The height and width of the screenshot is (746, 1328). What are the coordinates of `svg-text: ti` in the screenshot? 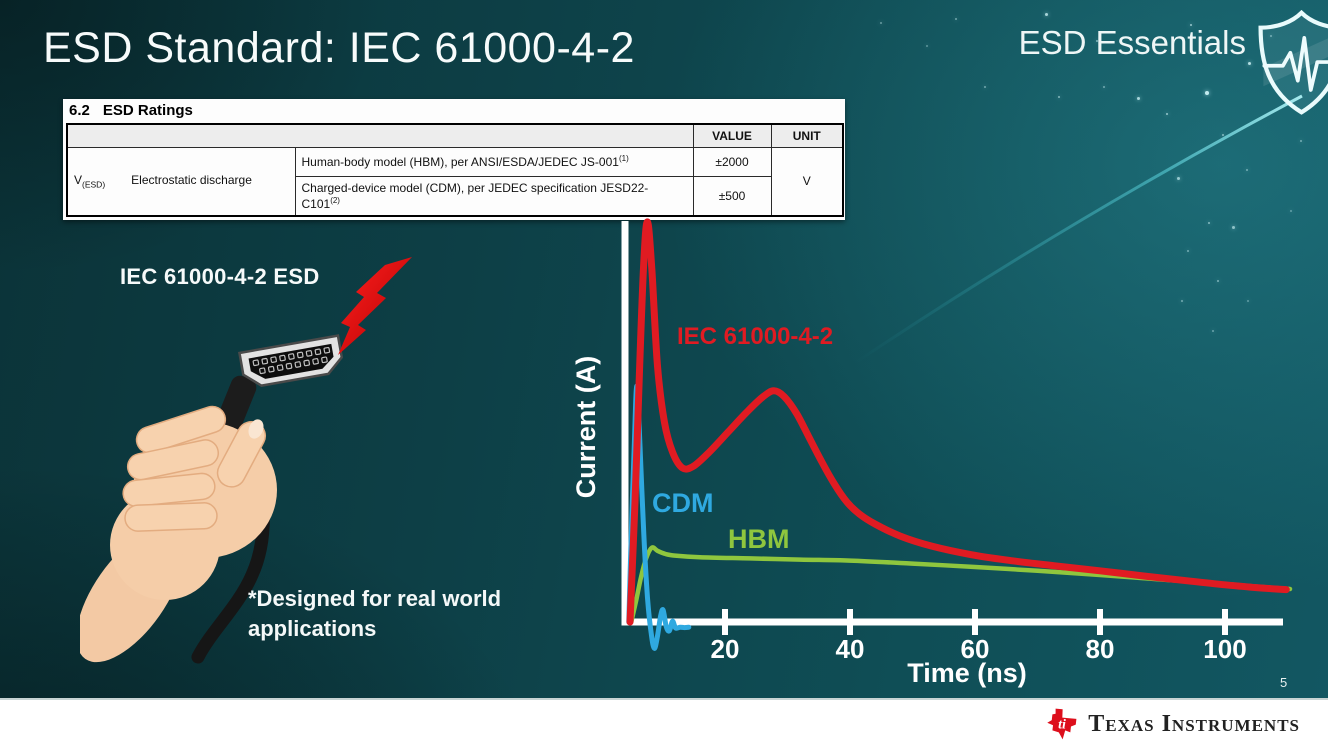 It's located at (1062, 724).